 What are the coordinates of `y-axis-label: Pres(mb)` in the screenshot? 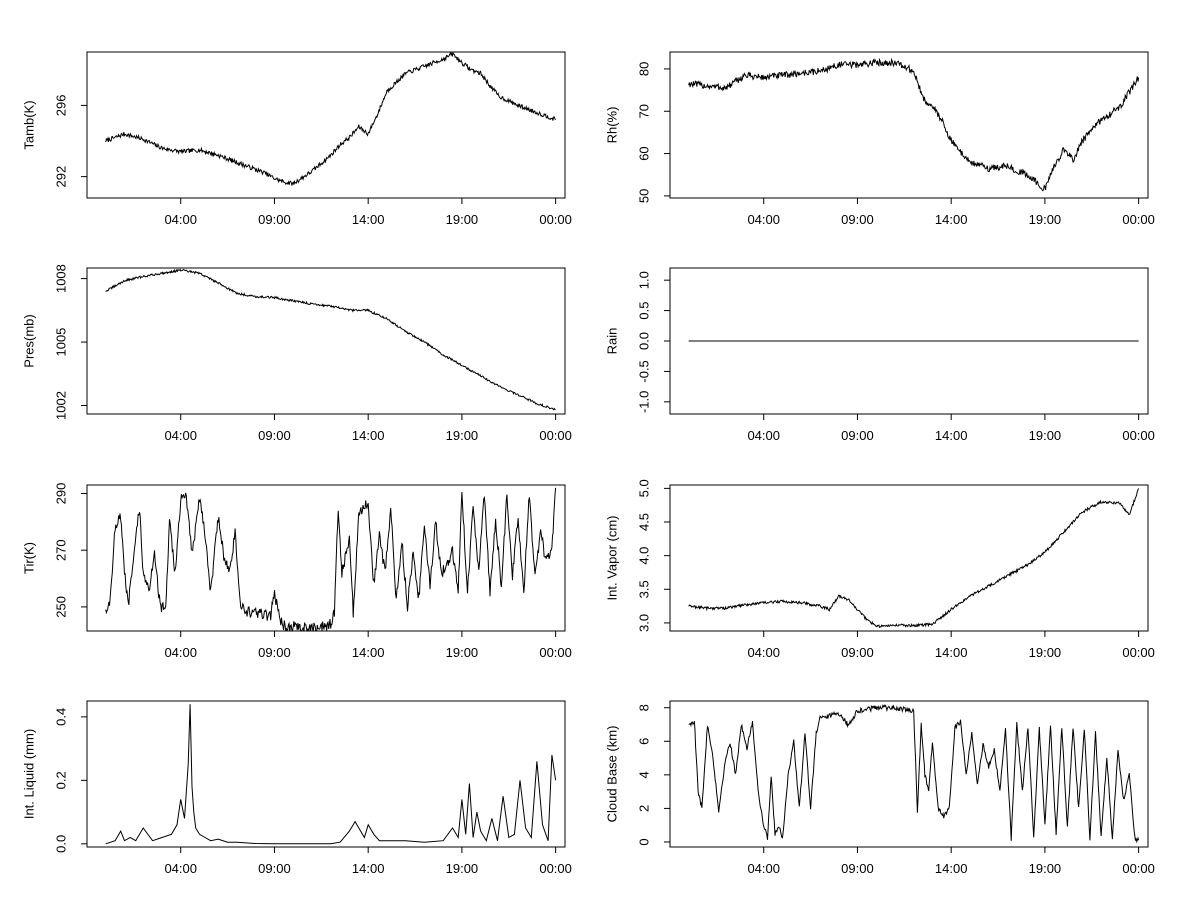 It's located at (29, 340).